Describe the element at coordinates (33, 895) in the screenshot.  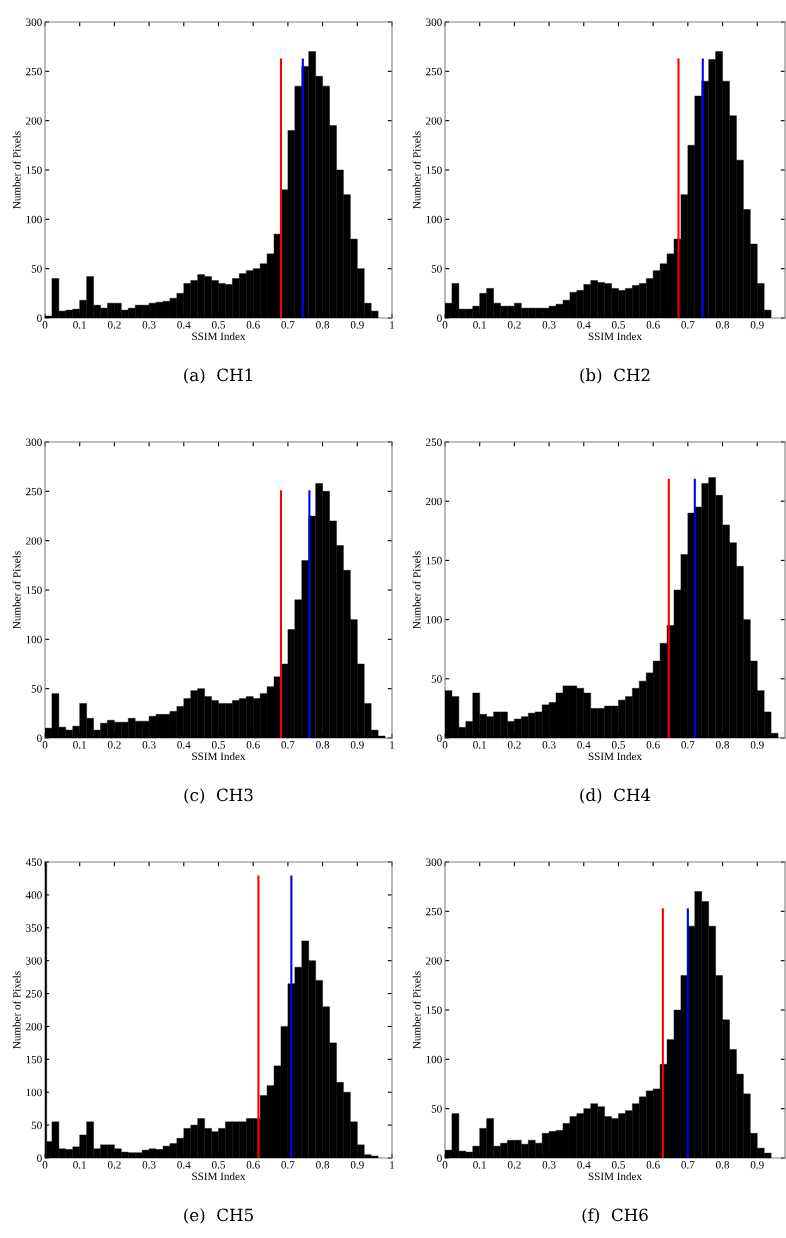
I see `y-tick-label: 400` at that location.